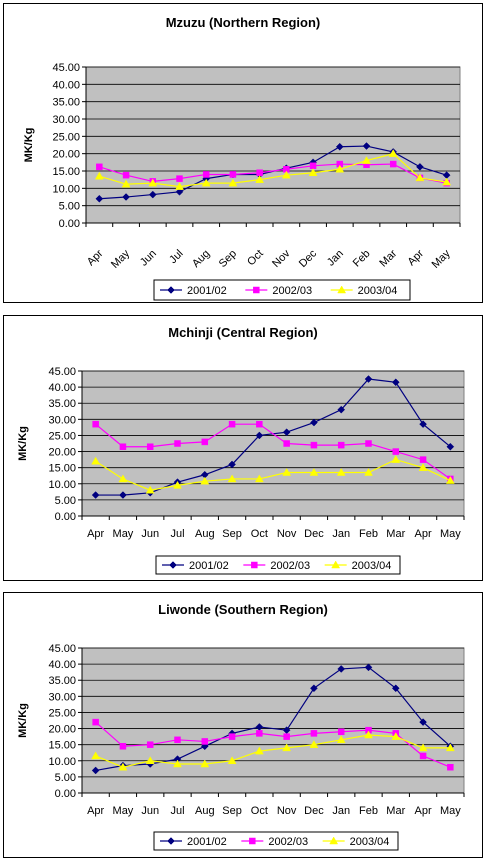 Image resolution: width=491 pixels, height=863 pixels. Describe the element at coordinates (282, 290) in the screenshot. I see `legend-box` at that location.